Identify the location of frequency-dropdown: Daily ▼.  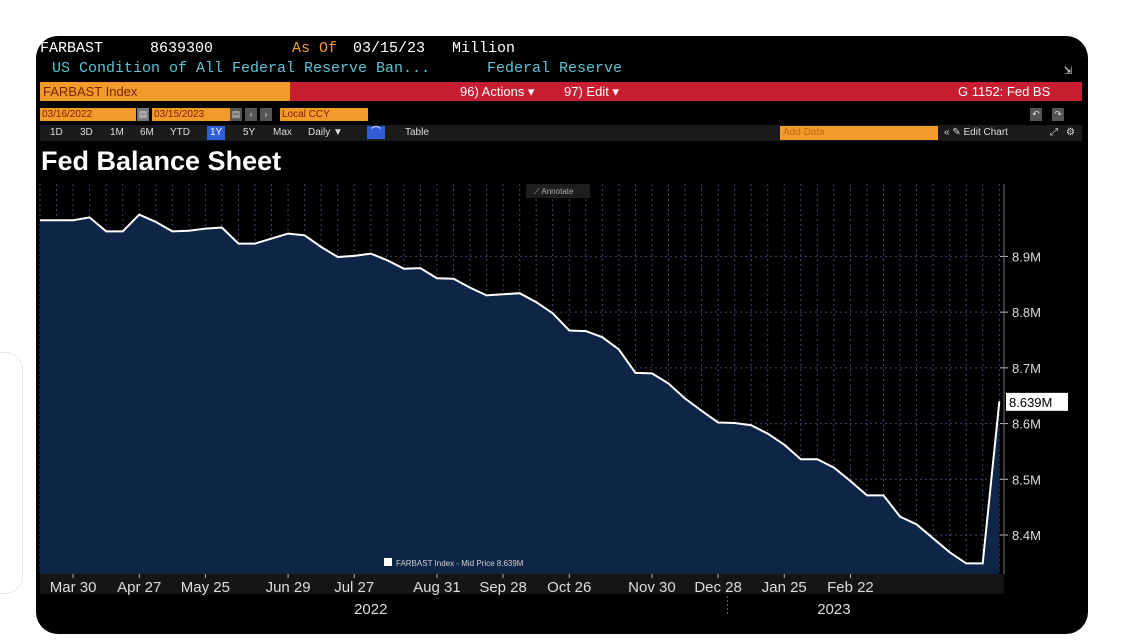
(325, 132).